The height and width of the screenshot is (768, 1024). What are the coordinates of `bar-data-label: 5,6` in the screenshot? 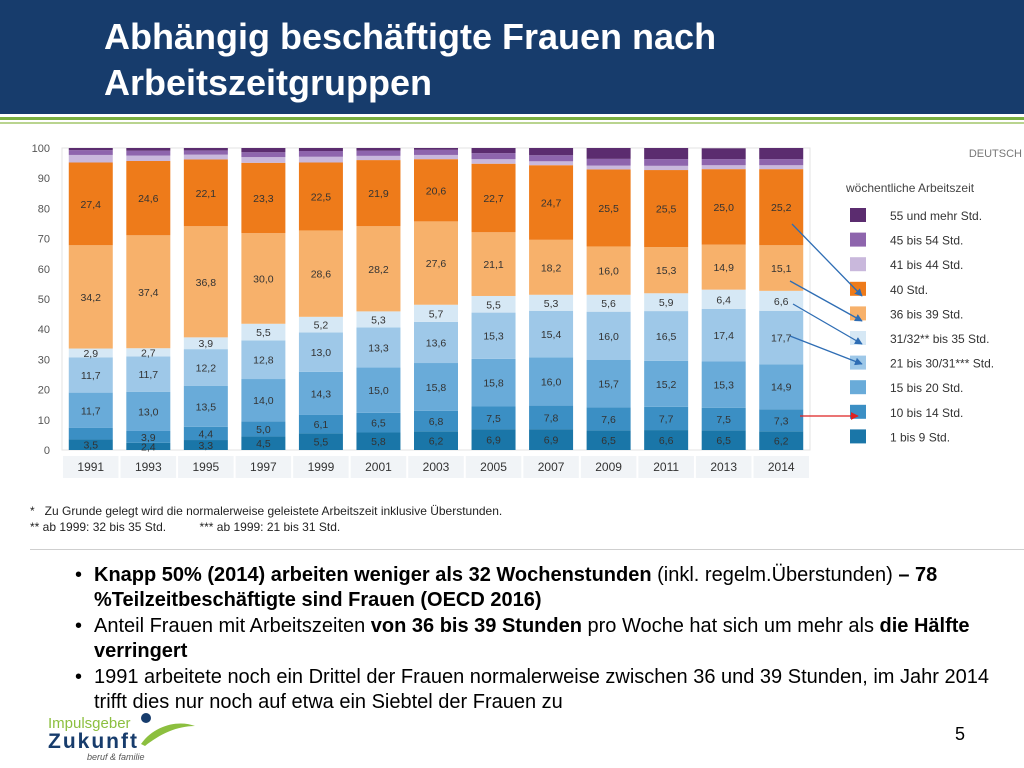 It's located at (608, 304).